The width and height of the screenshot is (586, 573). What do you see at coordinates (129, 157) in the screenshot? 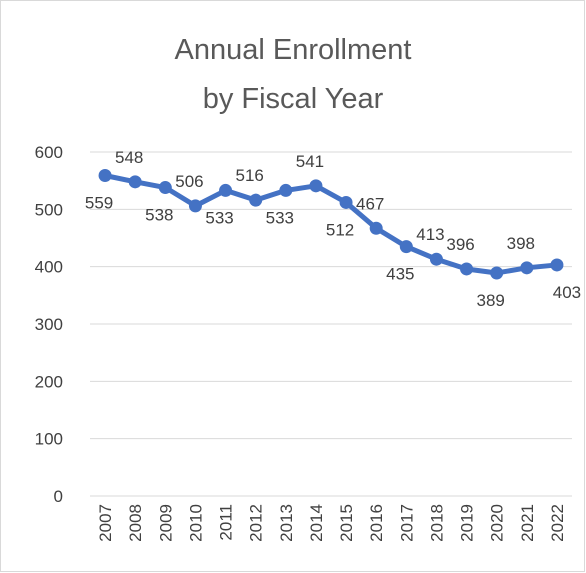
I see `data-label: 548` at bounding box center [129, 157].